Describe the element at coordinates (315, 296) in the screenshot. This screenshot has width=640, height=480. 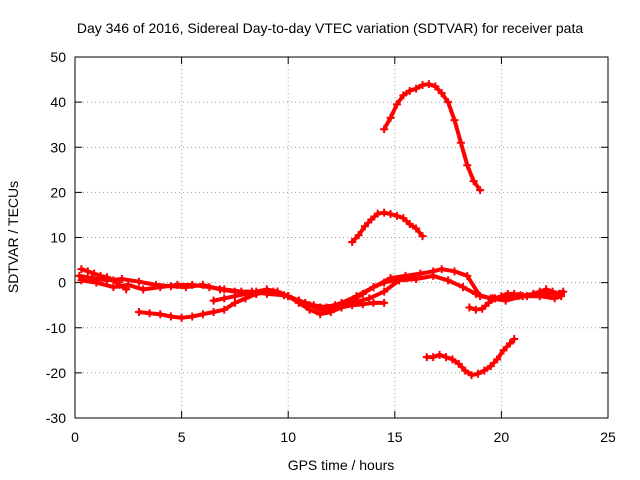
I see `series-trace-d` at that location.